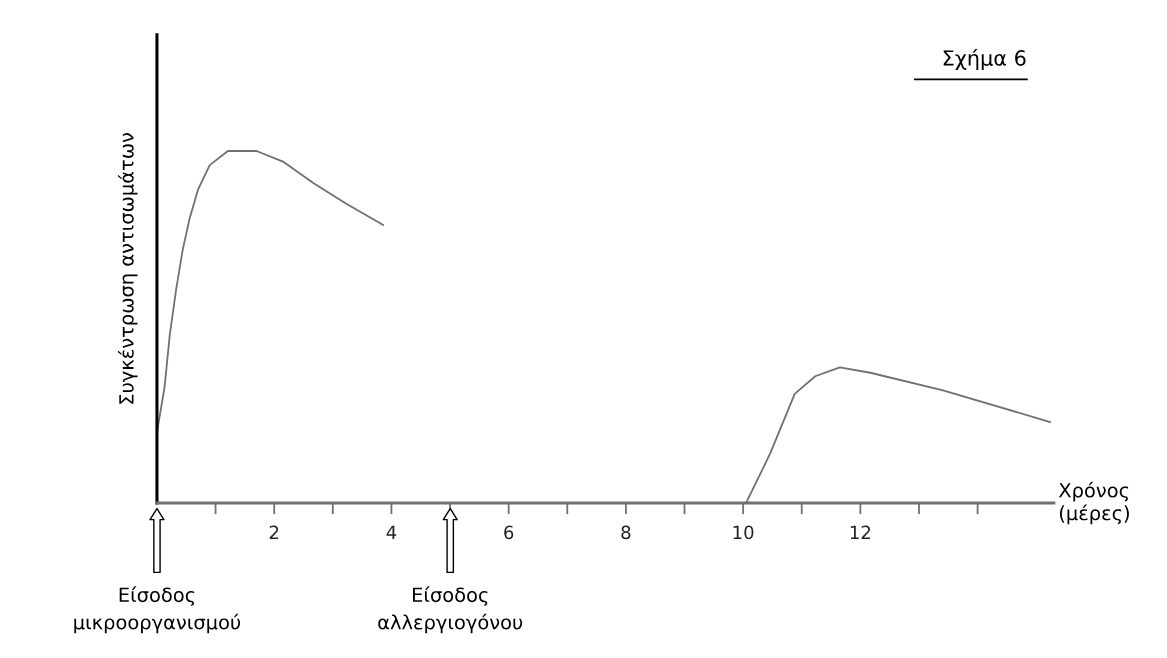 Image resolution: width=1167 pixels, height=658 pixels. I want to click on chart-title: Σχήμα 6, so click(984, 59).